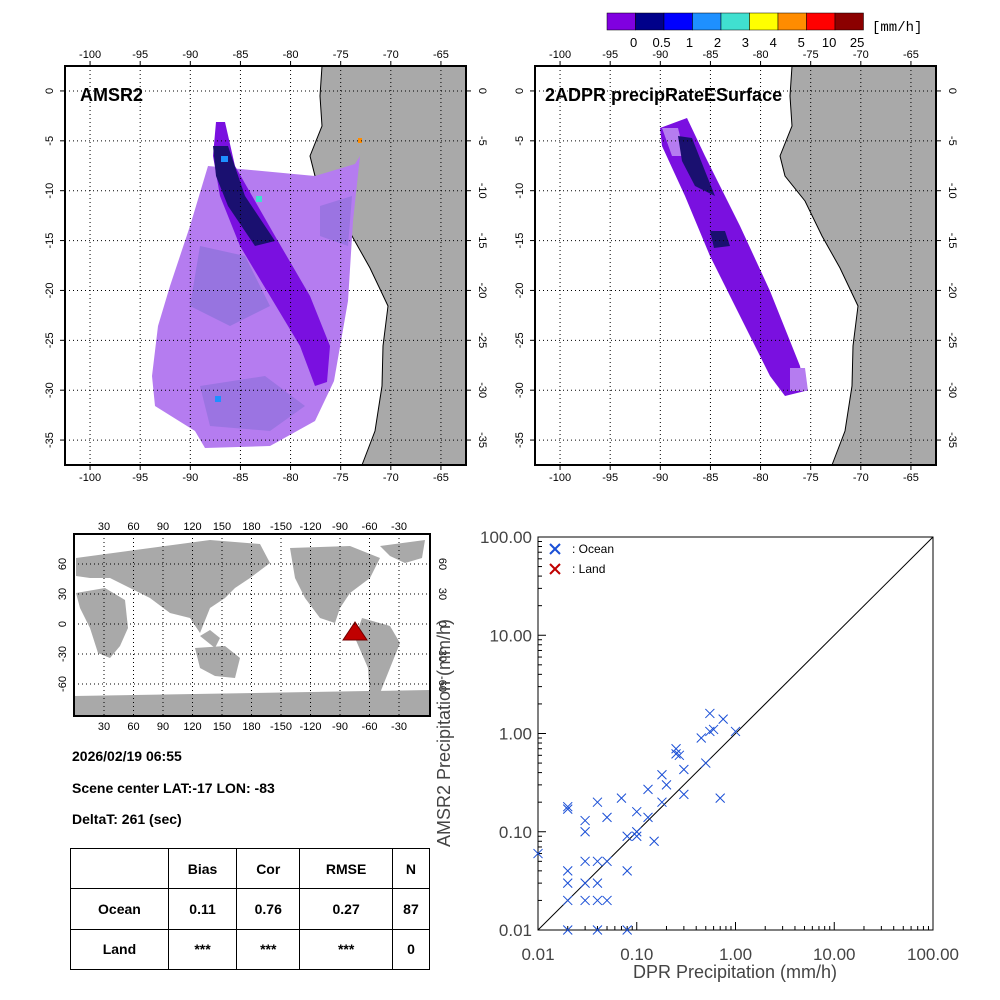  Describe the element at coordinates (202, 909) in the screenshot. I see `bias-value: 0.11` at that location.